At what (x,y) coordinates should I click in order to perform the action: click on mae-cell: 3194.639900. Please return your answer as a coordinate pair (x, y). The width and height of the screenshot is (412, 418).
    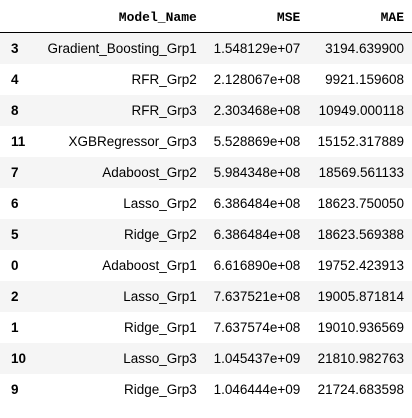
    Looking at the image, I should click on (364, 48).